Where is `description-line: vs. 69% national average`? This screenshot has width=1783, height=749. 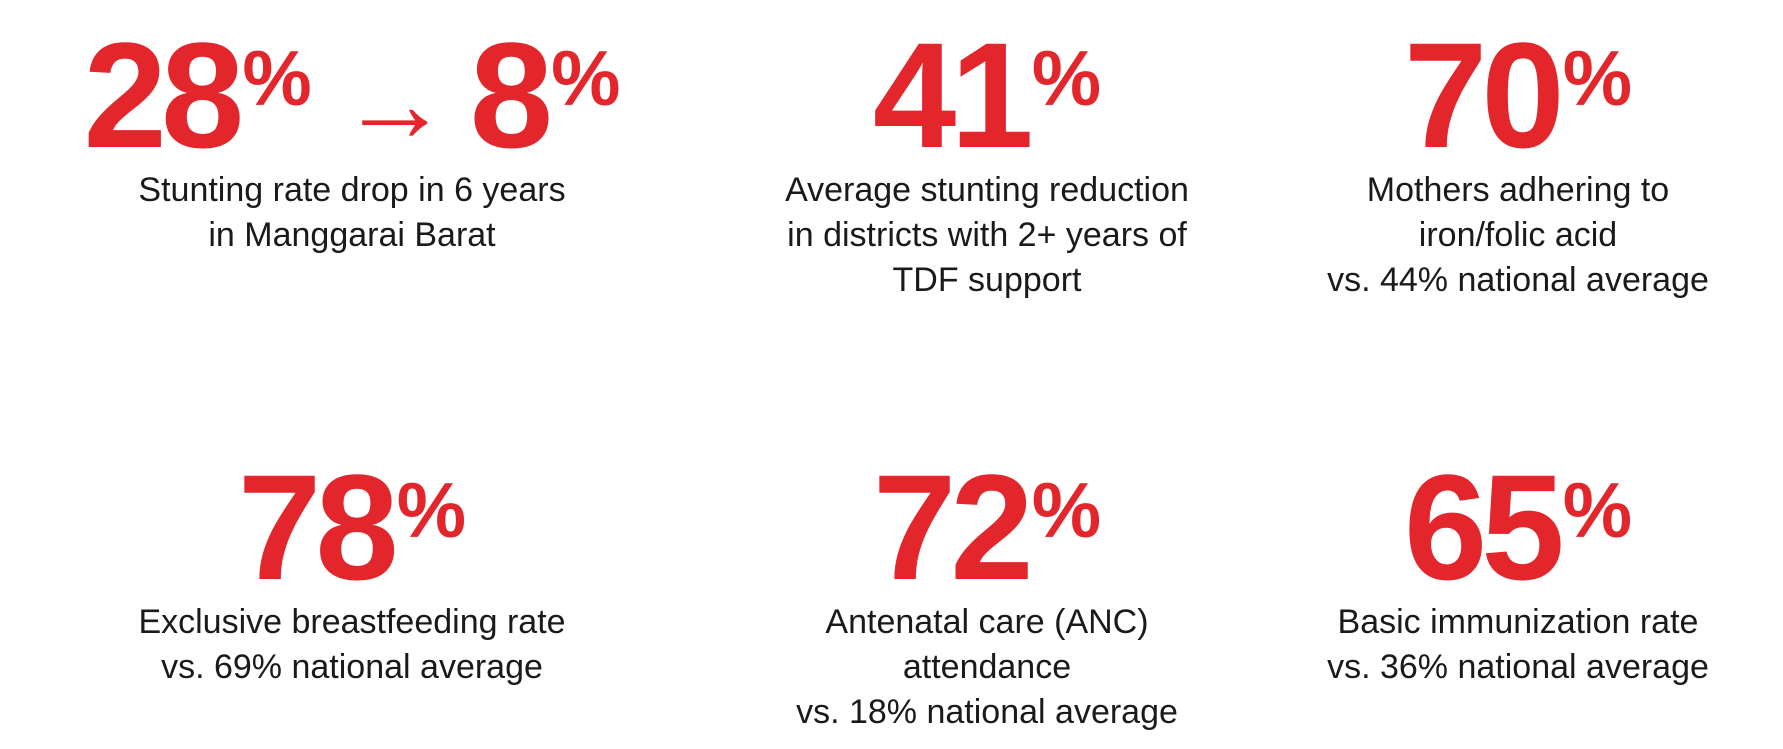 description-line: vs. 69% national average is located at coordinates (352, 667).